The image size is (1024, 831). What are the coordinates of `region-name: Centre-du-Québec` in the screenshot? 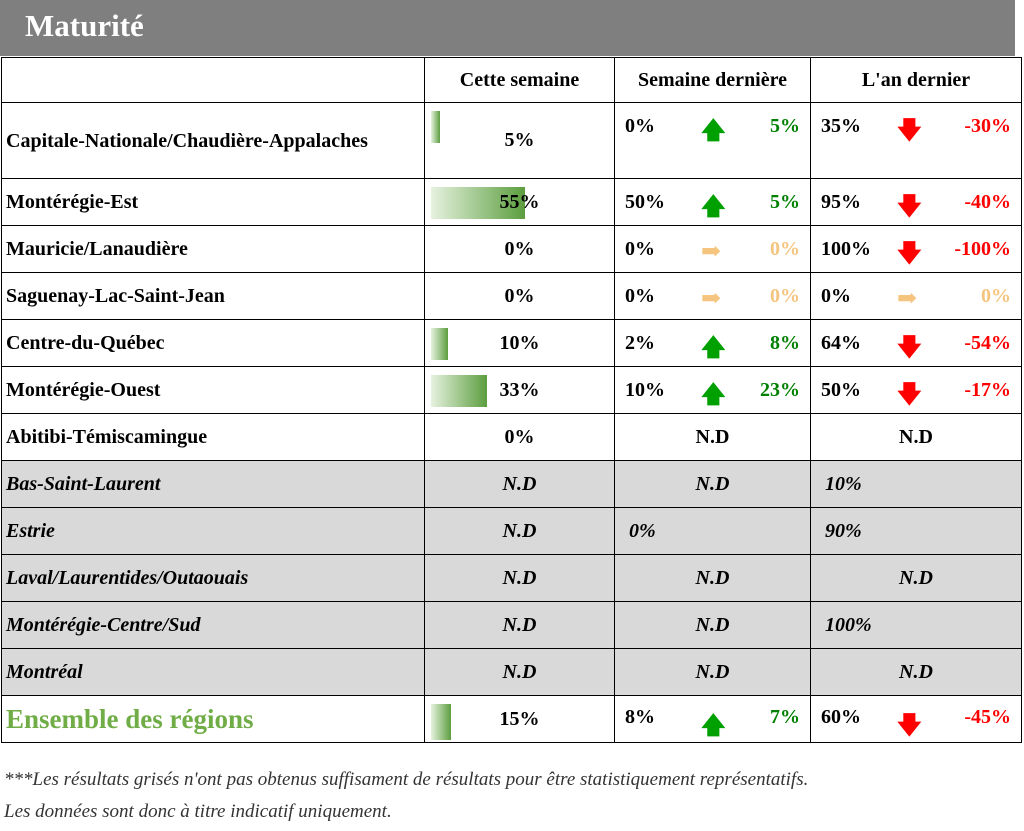 It's located at (213, 343).